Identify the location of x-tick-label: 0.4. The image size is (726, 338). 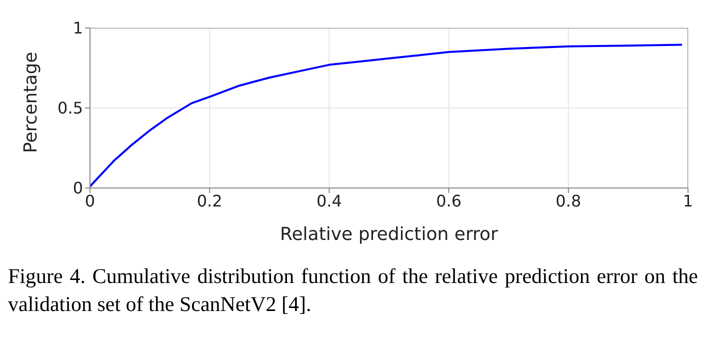
(329, 200).